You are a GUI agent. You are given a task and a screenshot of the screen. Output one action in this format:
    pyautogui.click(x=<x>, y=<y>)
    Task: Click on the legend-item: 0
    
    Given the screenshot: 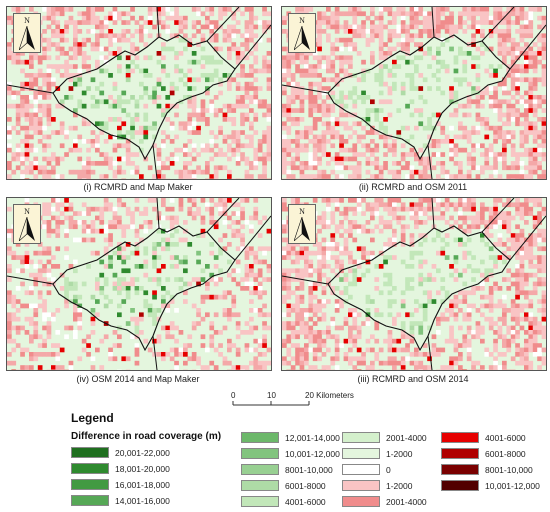 What is the action you would take?
    pyautogui.click(x=366, y=469)
    